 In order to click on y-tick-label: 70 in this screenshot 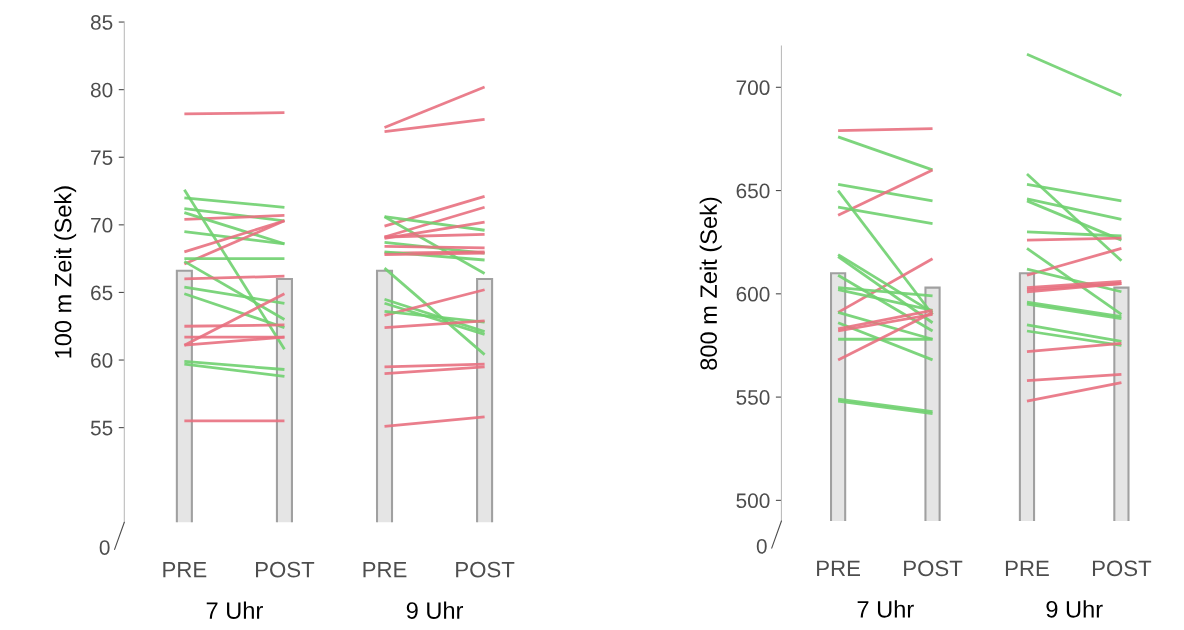, I will do `click(102, 225)`.